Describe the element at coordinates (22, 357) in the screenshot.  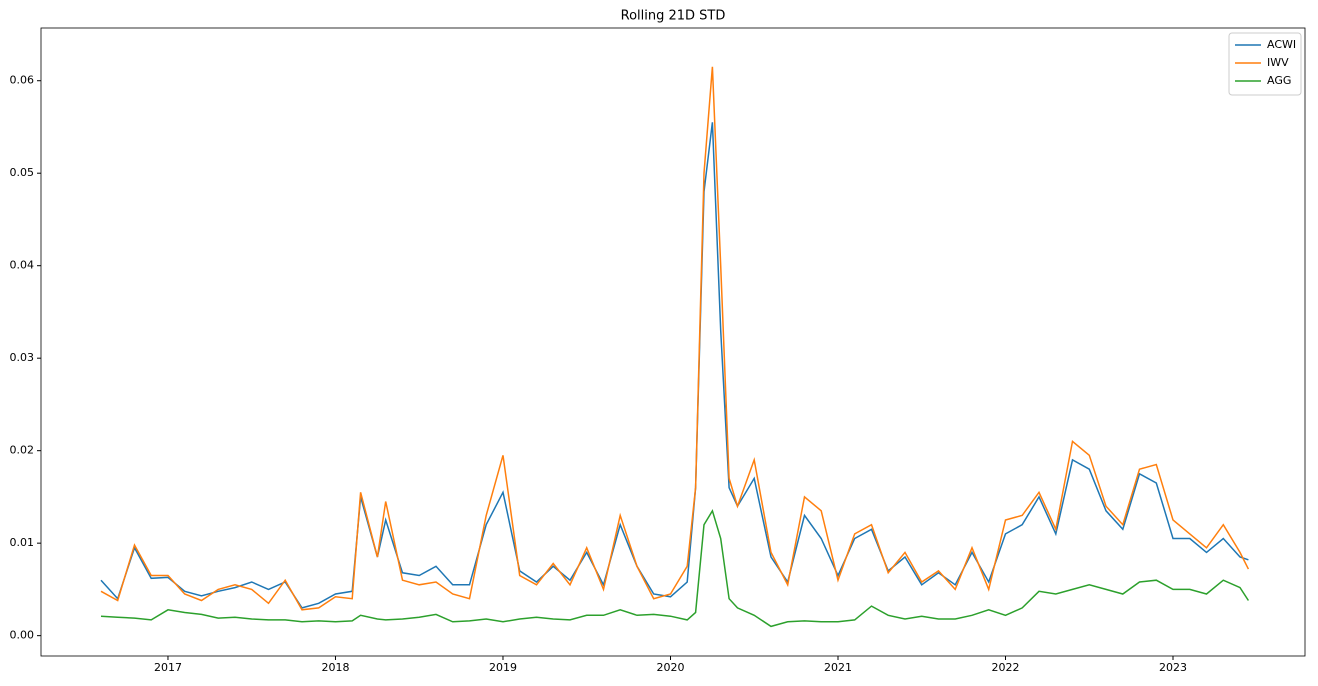
I see `y-tick-label: 0.03` at that location.